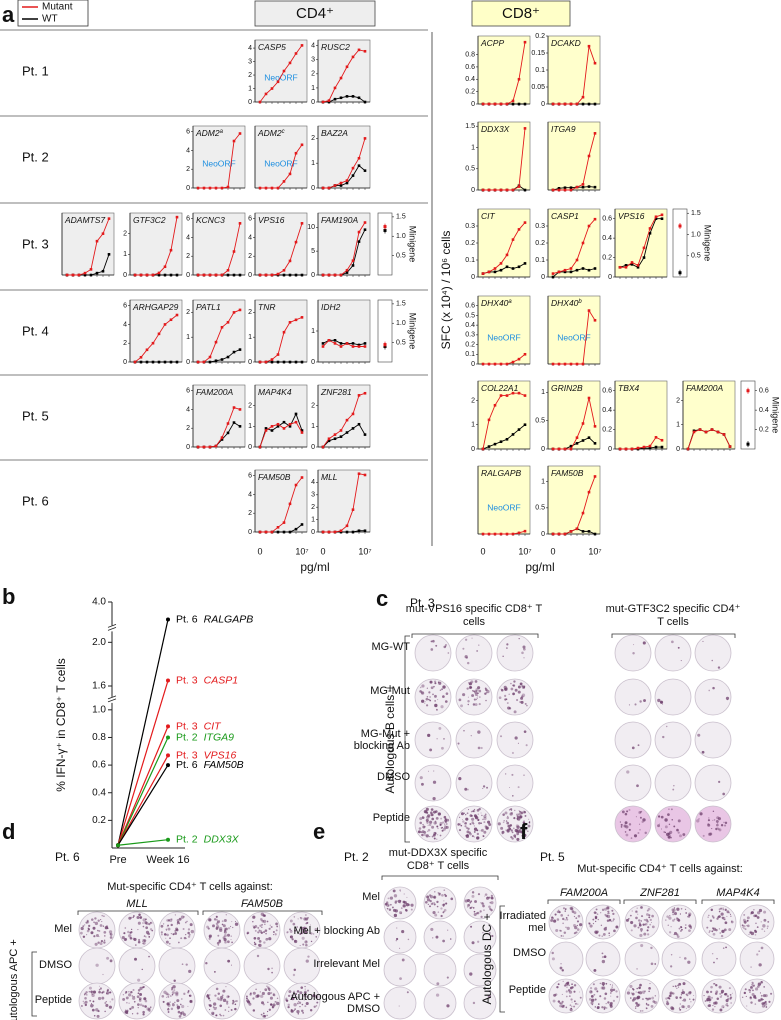 The width and height of the screenshot is (781, 1020). I want to click on header: CD4⁺, so click(315, 13).